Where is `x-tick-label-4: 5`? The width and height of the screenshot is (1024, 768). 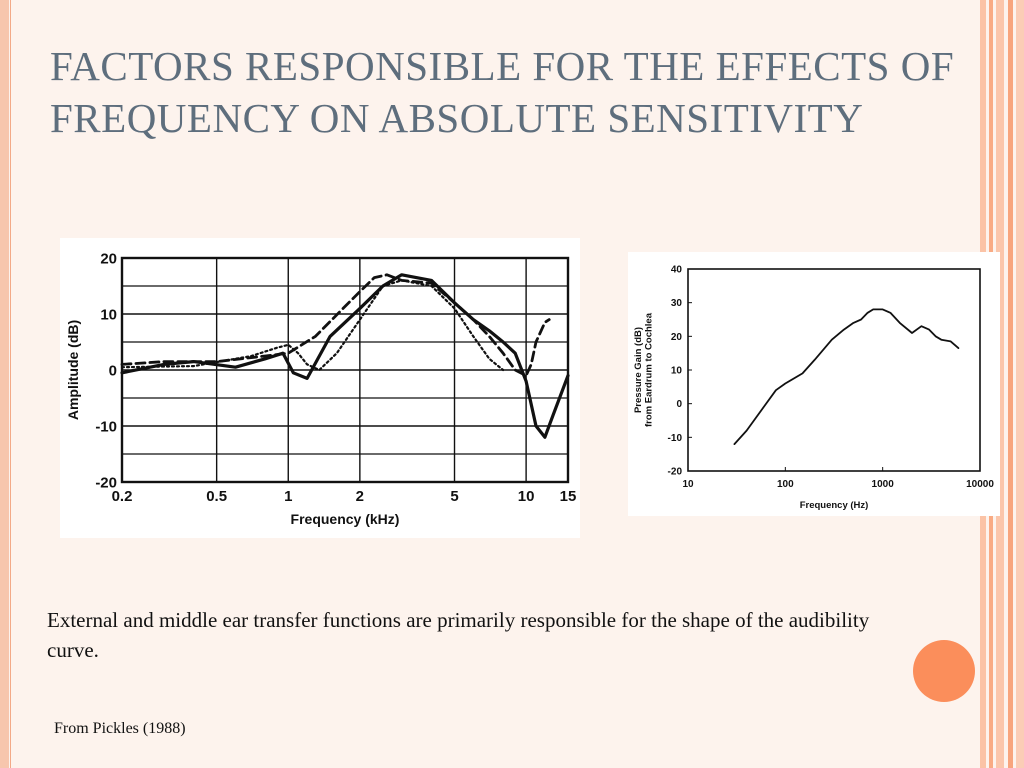
x-tick-label-4: 5 is located at coordinates (454, 496).